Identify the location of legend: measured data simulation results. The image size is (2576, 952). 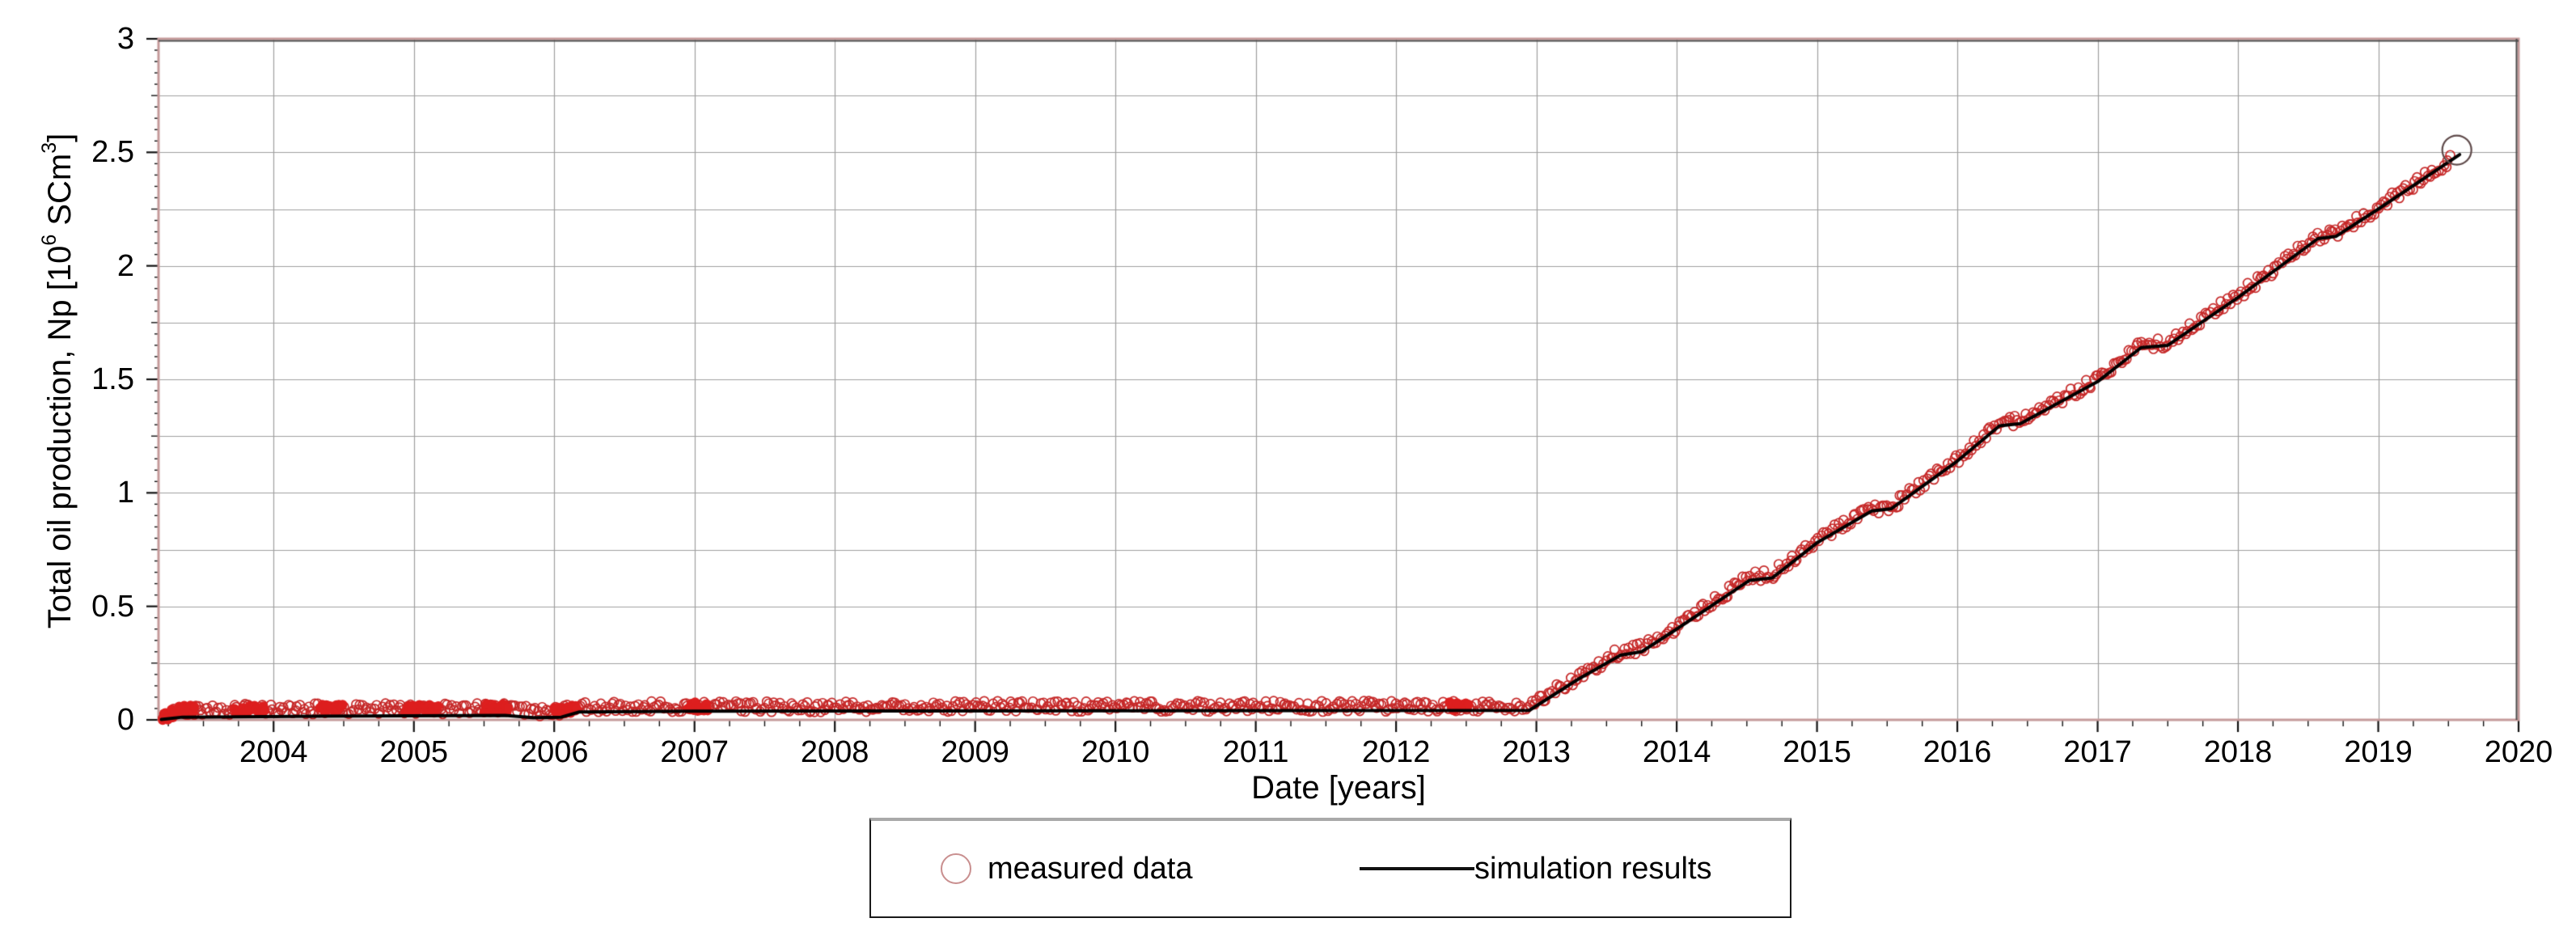
(1330, 868).